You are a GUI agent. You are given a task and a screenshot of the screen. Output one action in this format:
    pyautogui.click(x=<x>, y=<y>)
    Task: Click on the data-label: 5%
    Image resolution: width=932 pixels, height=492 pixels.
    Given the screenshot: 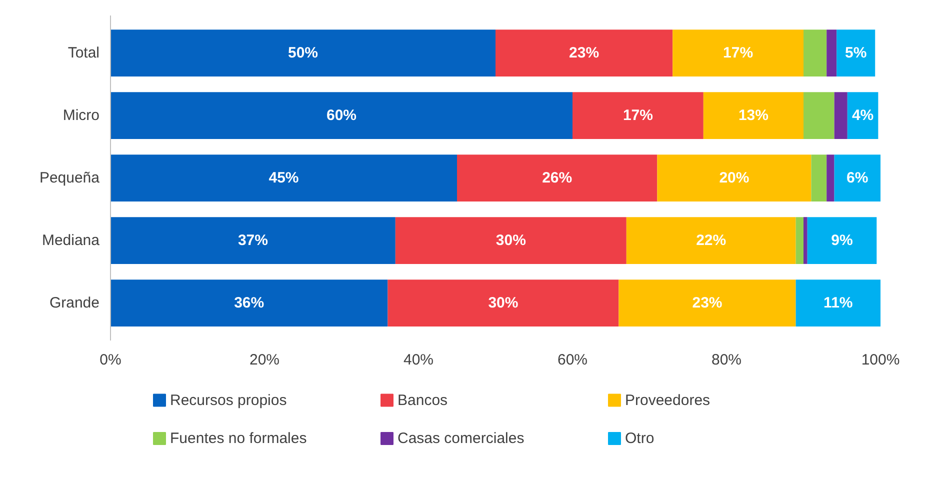 What is the action you would take?
    pyautogui.click(x=856, y=53)
    